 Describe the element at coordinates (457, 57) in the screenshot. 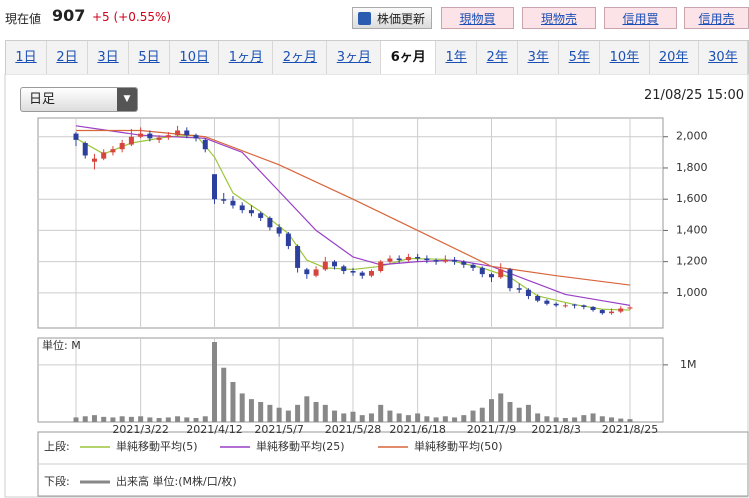

I see `period-tab: 1年` at that location.